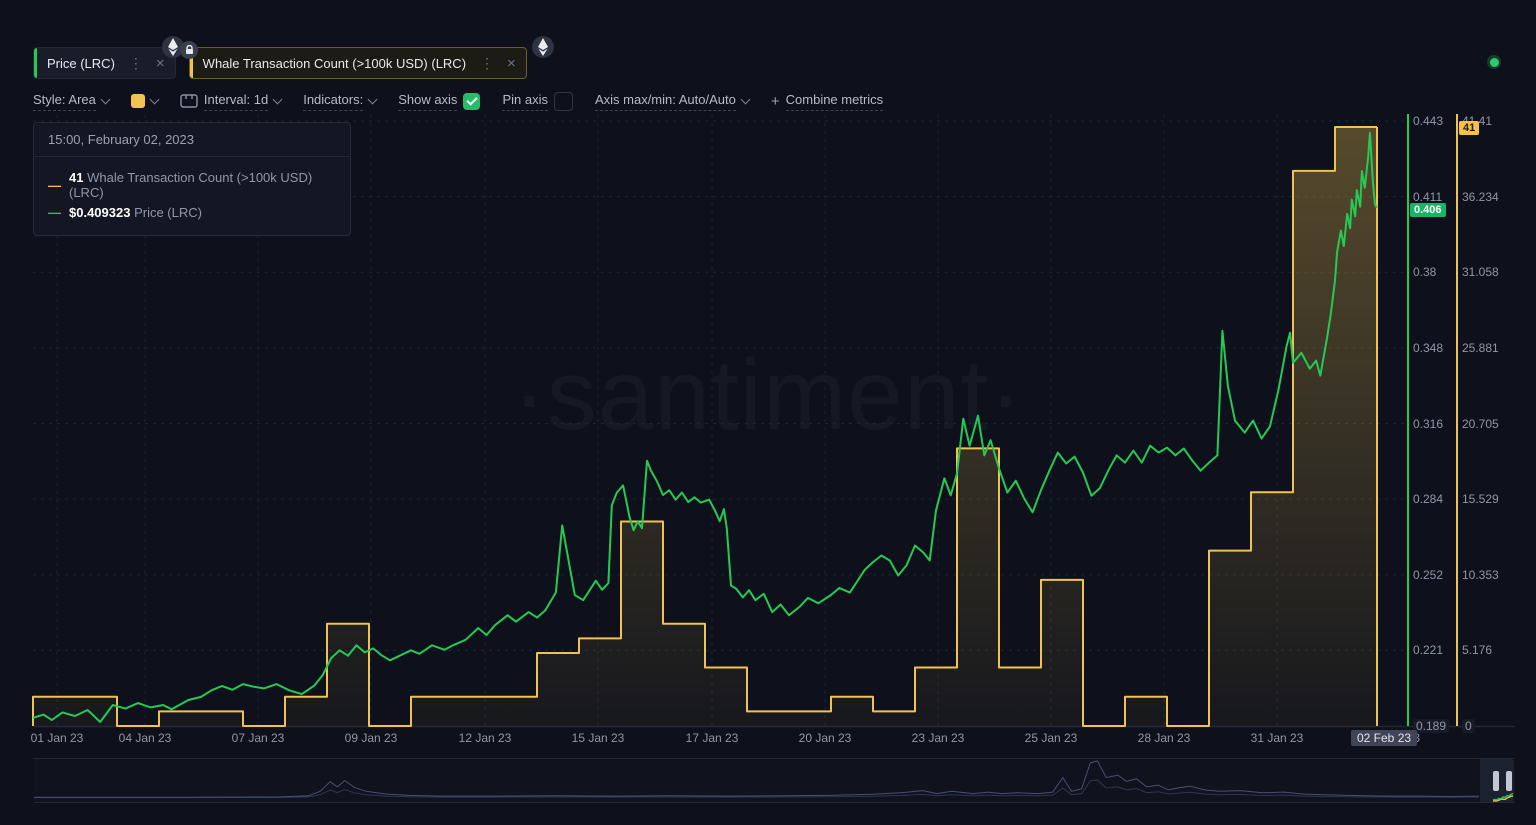 The height and width of the screenshot is (825, 1536). I want to click on date-axis-label: 15 Jan 23, so click(598, 738).